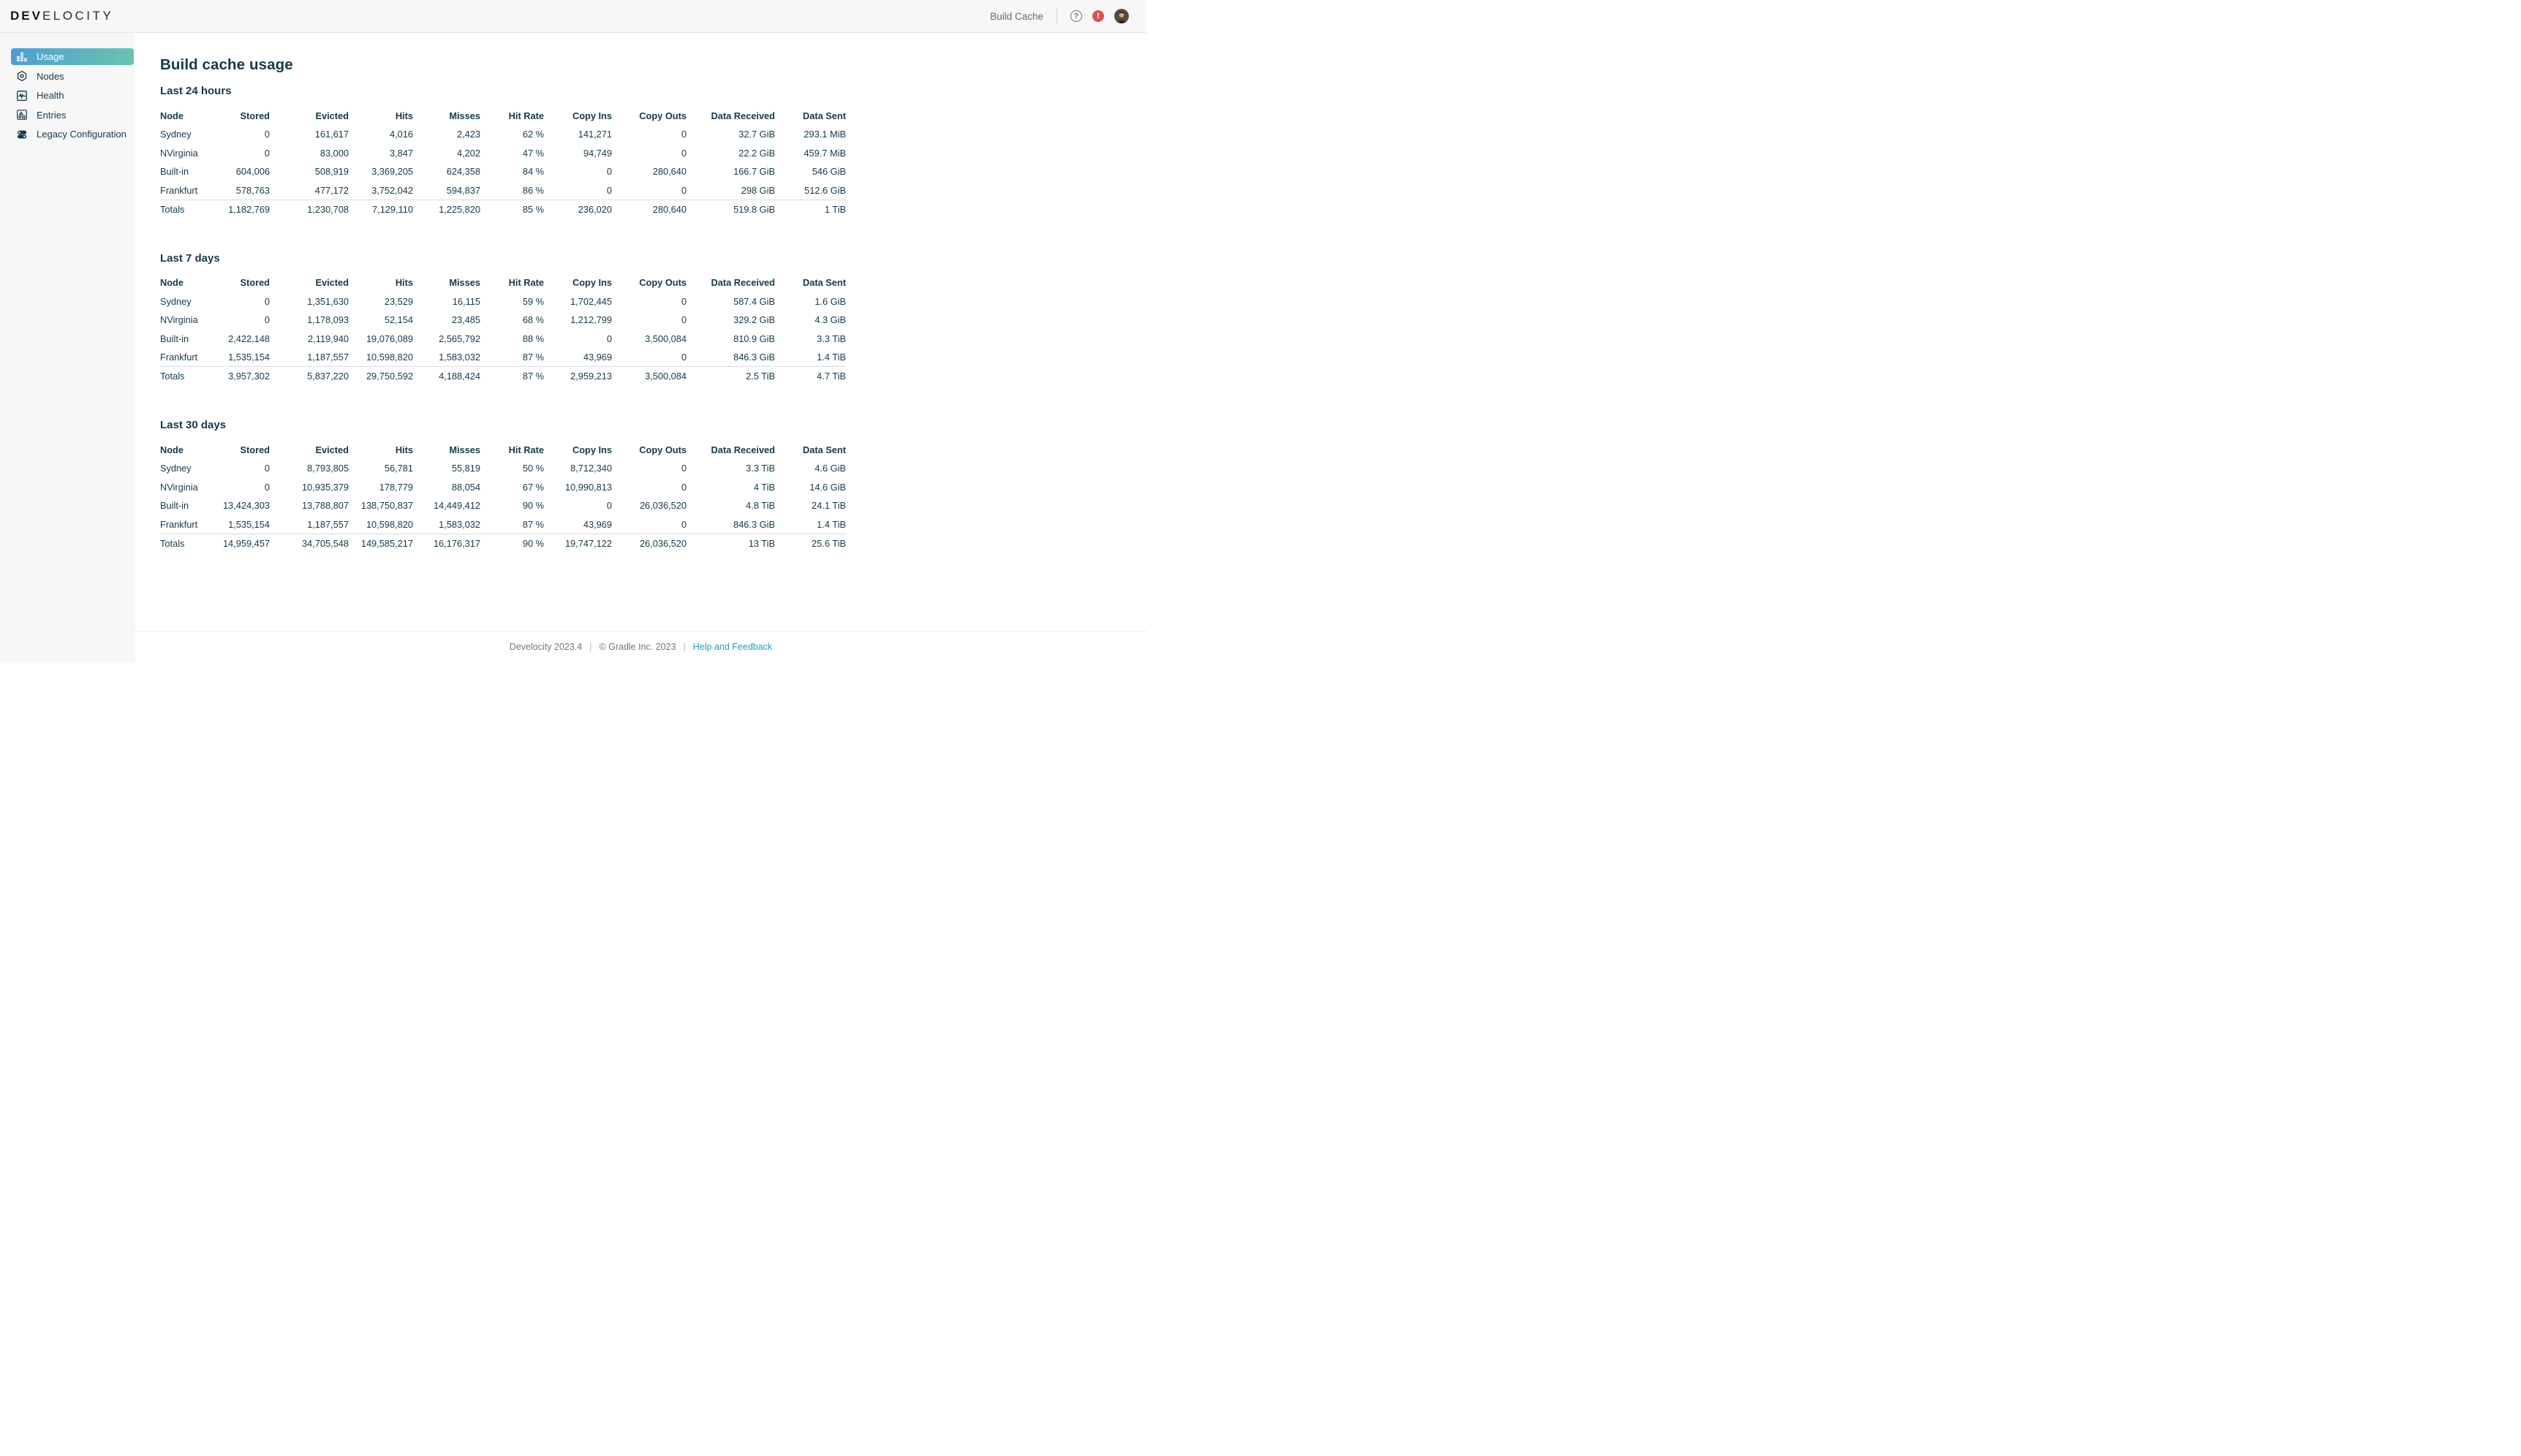 This screenshot has width=2521, height=1456. I want to click on sidebar-item-health: Health, so click(73, 95).